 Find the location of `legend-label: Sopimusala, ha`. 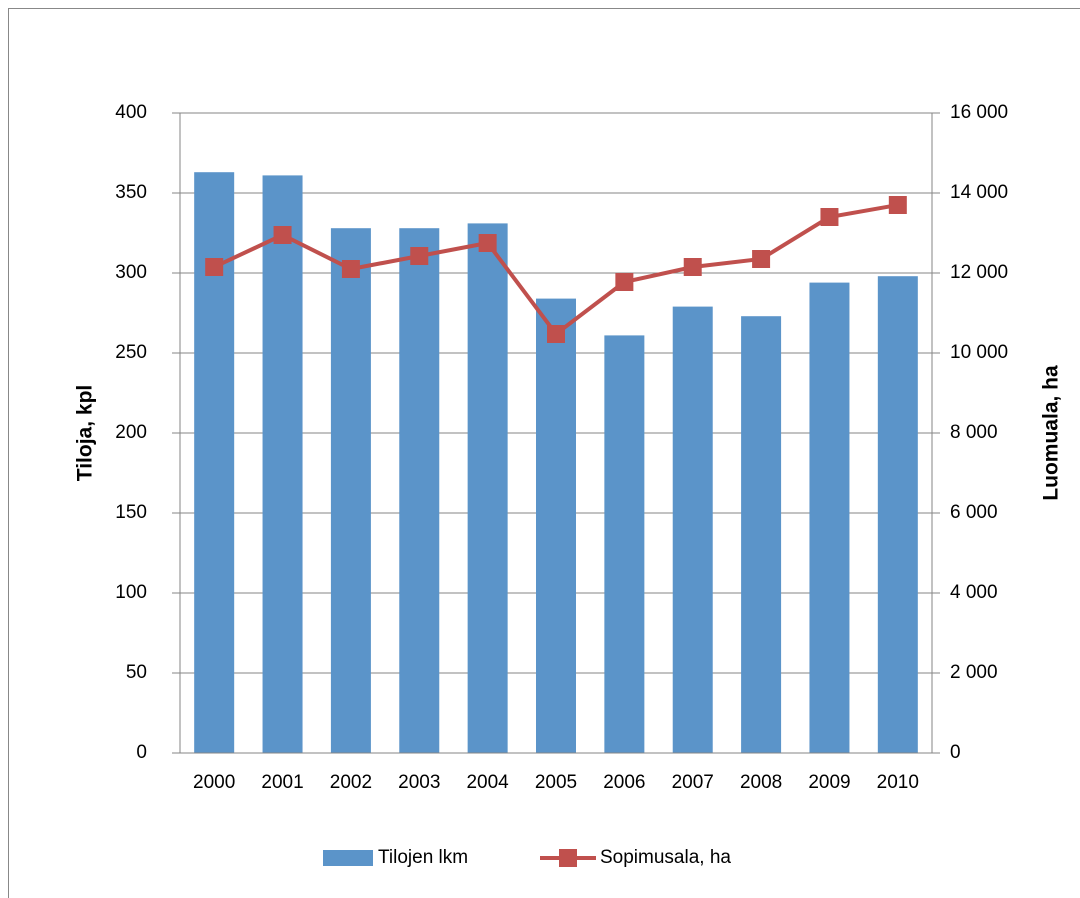

legend-label: Sopimusala, ha is located at coordinates (665, 857).